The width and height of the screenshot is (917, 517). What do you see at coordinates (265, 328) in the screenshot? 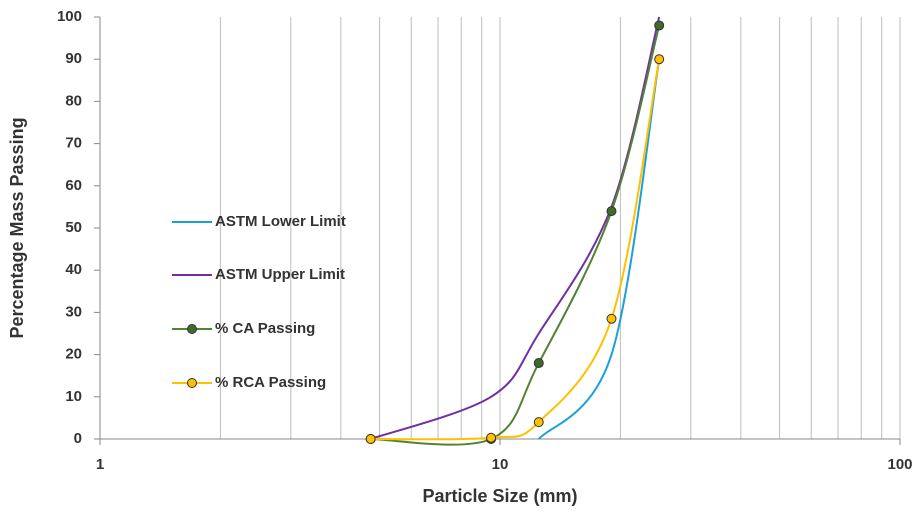
I see `legend-label: % CA Passing` at bounding box center [265, 328].